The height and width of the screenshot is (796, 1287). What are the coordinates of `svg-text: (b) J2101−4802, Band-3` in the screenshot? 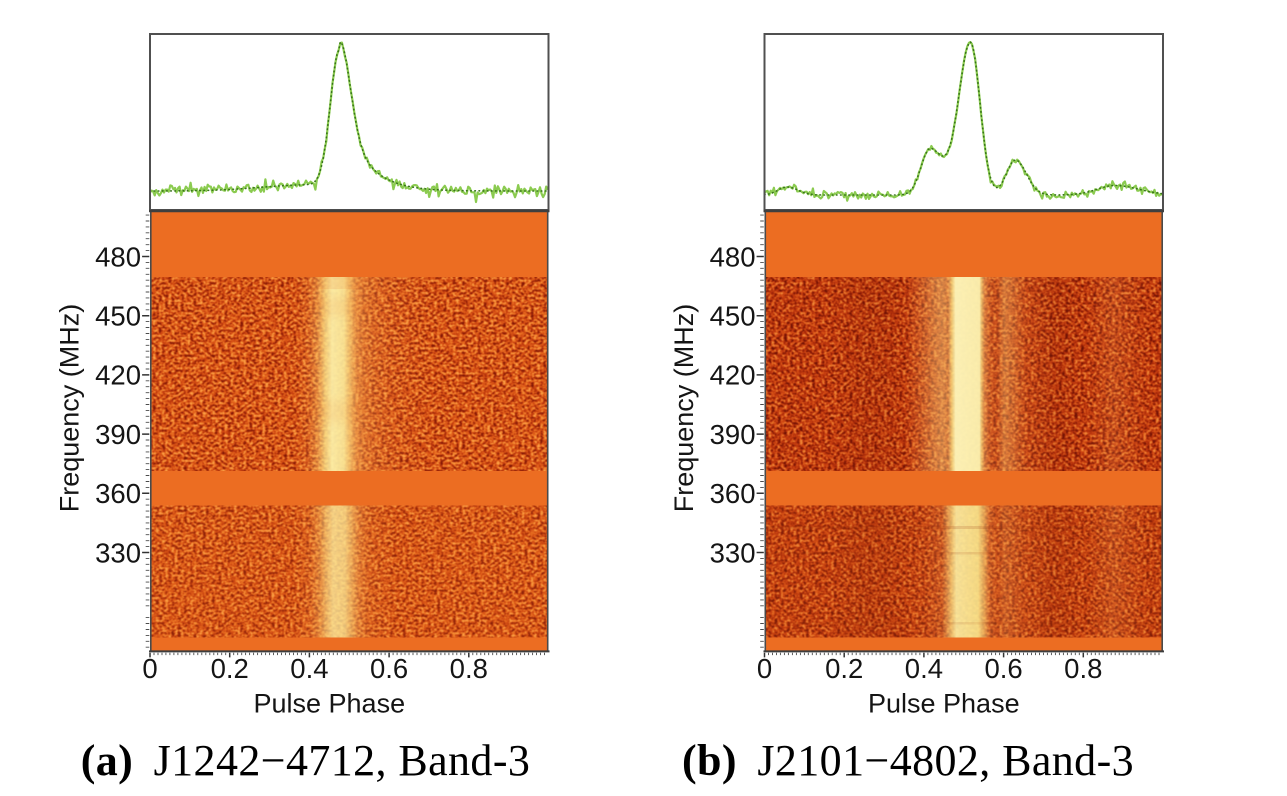 It's located at (908, 760).